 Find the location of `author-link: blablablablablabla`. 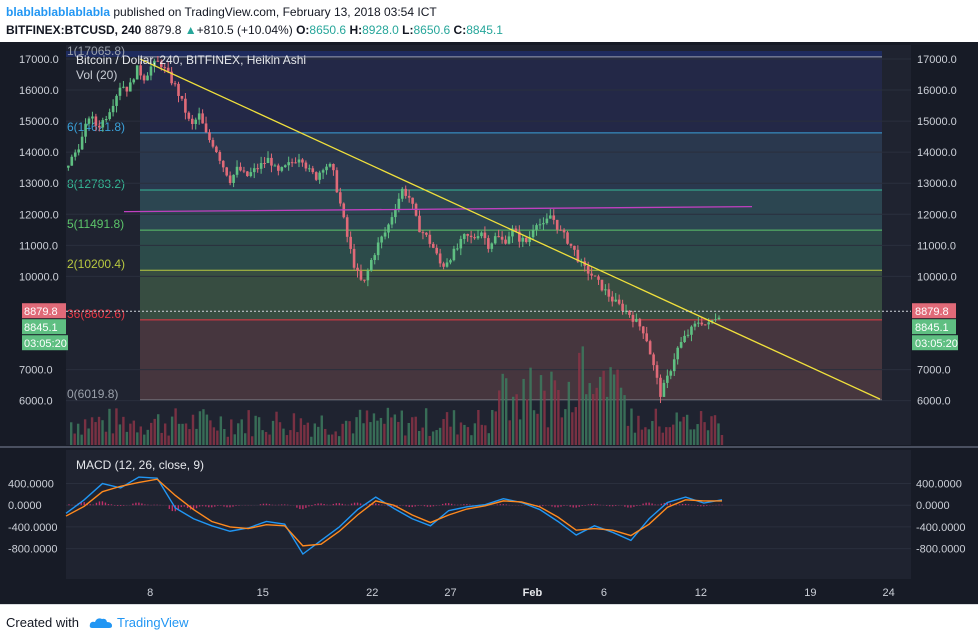

author-link: blablablablablabla is located at coordinates (58, 12).